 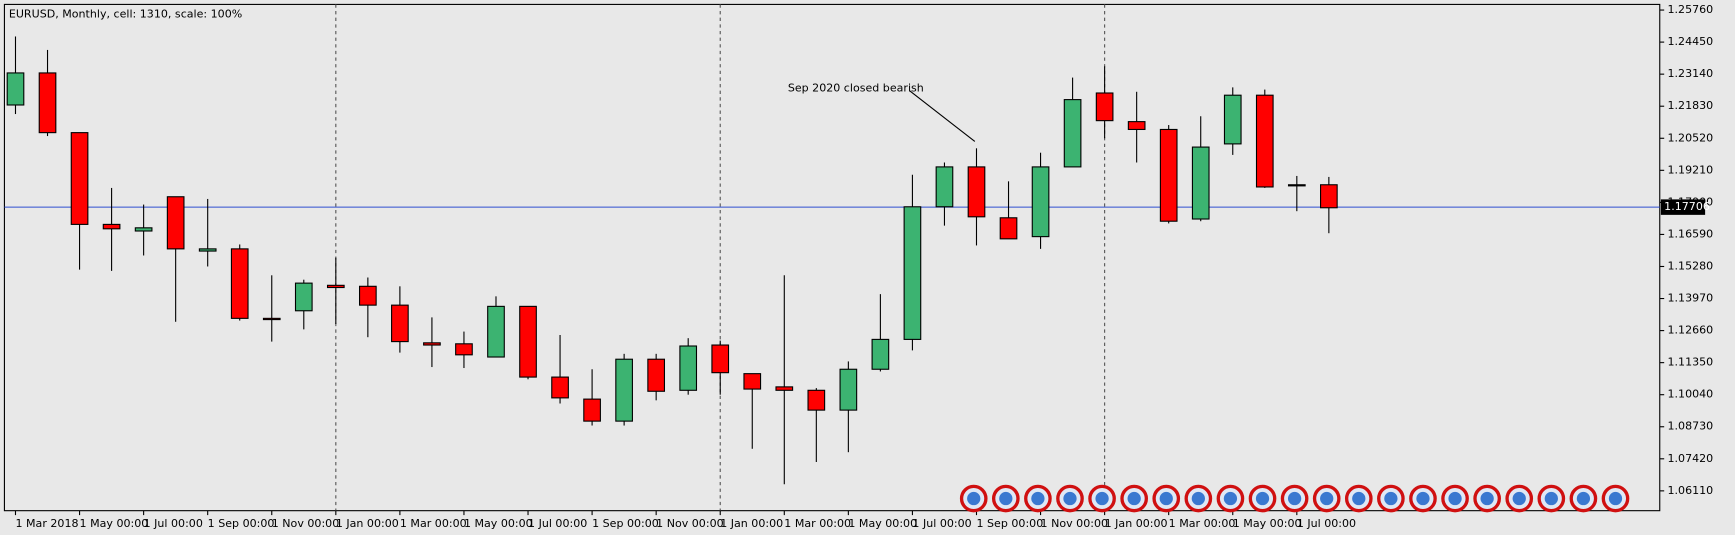 What do you see at coordinates (1687, 206) in the screenshot?
I see `price-label: 1.17706` at bounding box center [1687, 206].